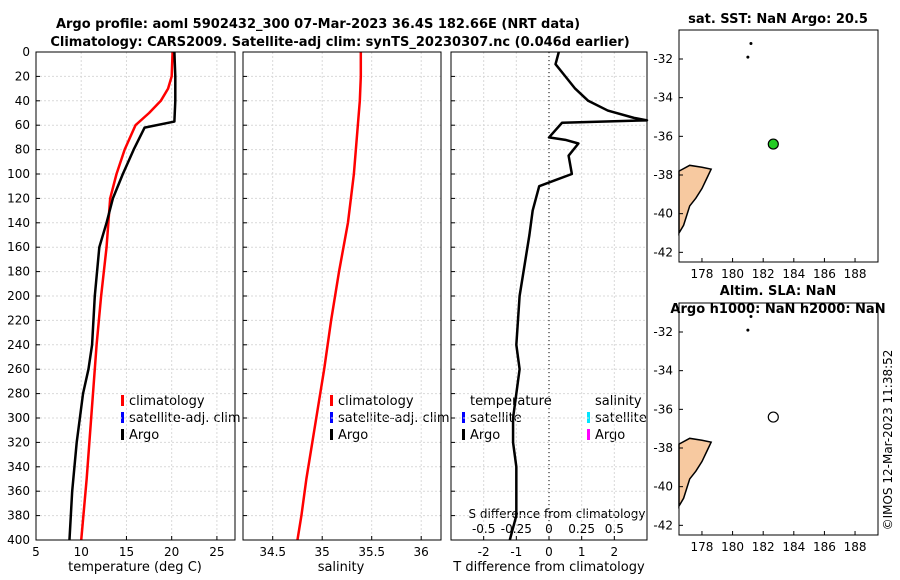  I want to click on x-tick-label: 15, so click(126, 552).